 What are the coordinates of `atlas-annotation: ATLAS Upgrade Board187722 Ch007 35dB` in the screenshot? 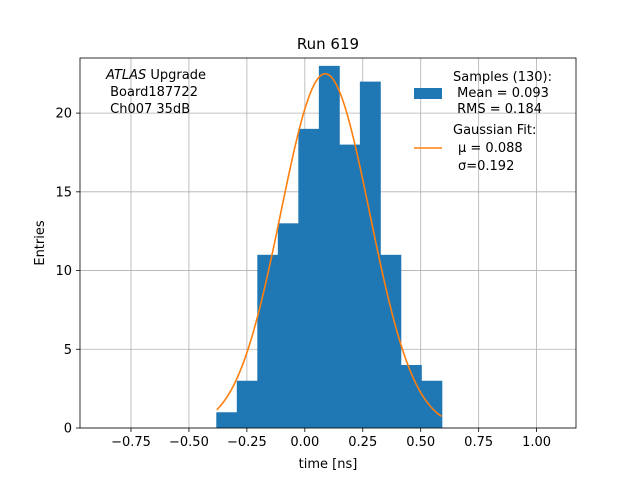 It's located at (155, 92).